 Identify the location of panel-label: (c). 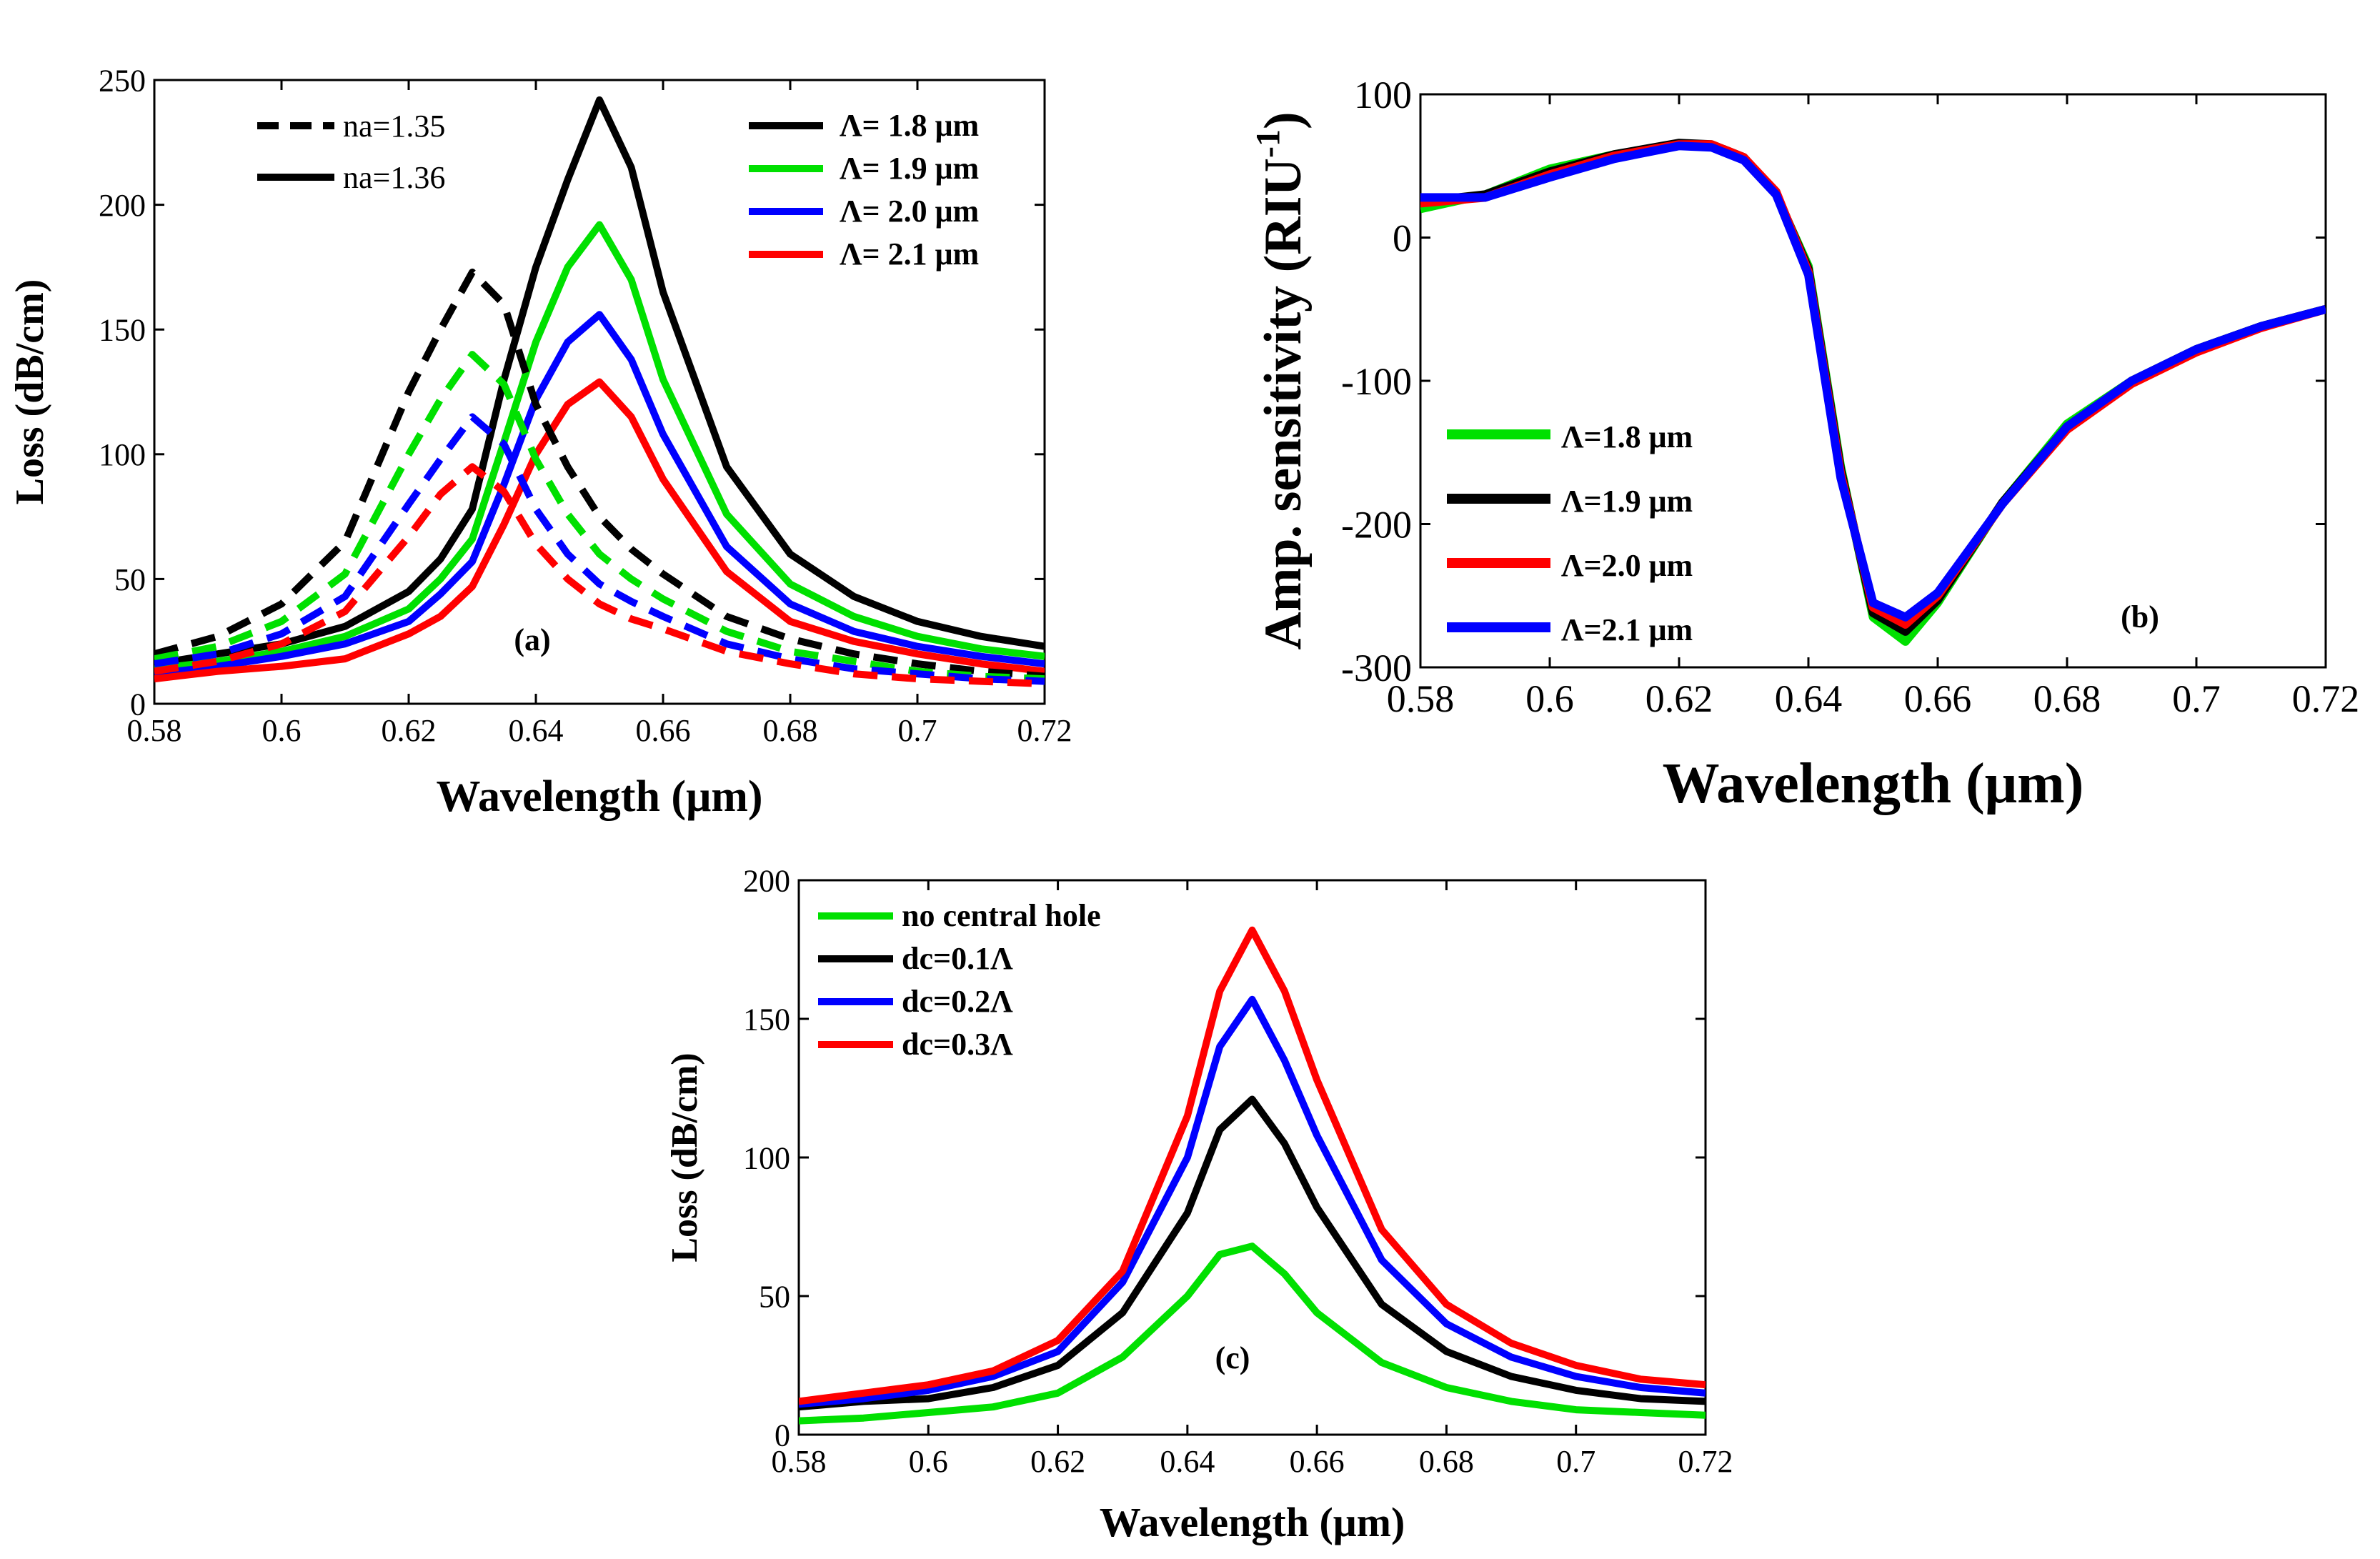
(1232, 1357).